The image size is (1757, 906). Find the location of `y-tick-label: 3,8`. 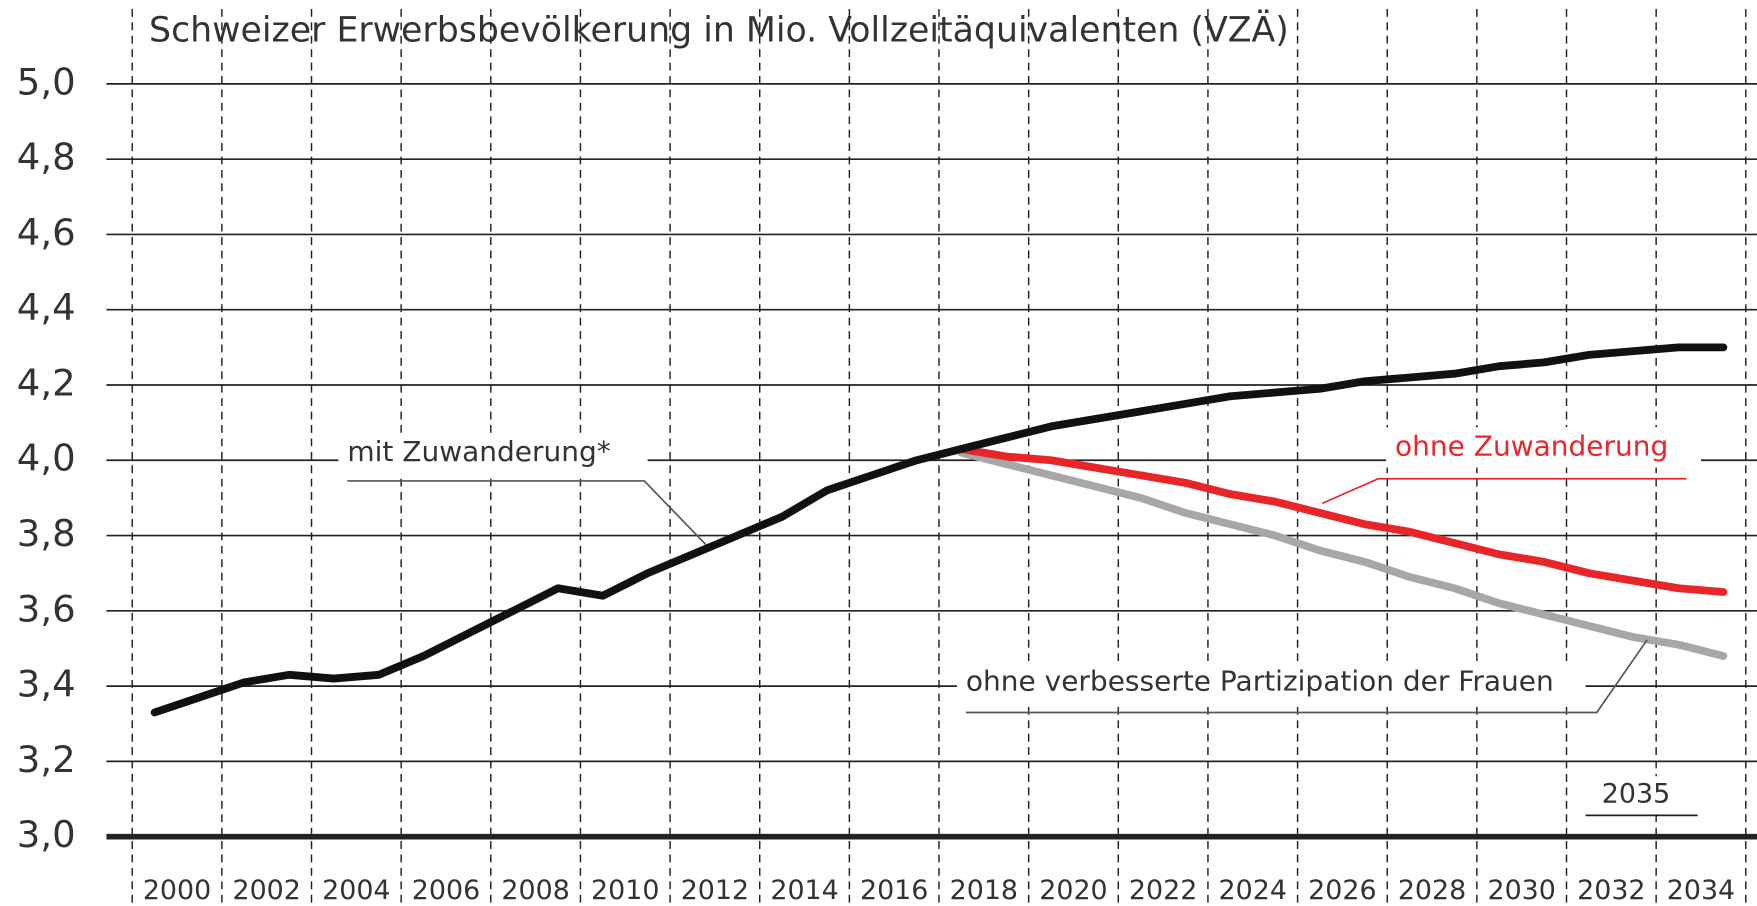

y-tick-label: 3,8 is located at coordinates (46, 533).